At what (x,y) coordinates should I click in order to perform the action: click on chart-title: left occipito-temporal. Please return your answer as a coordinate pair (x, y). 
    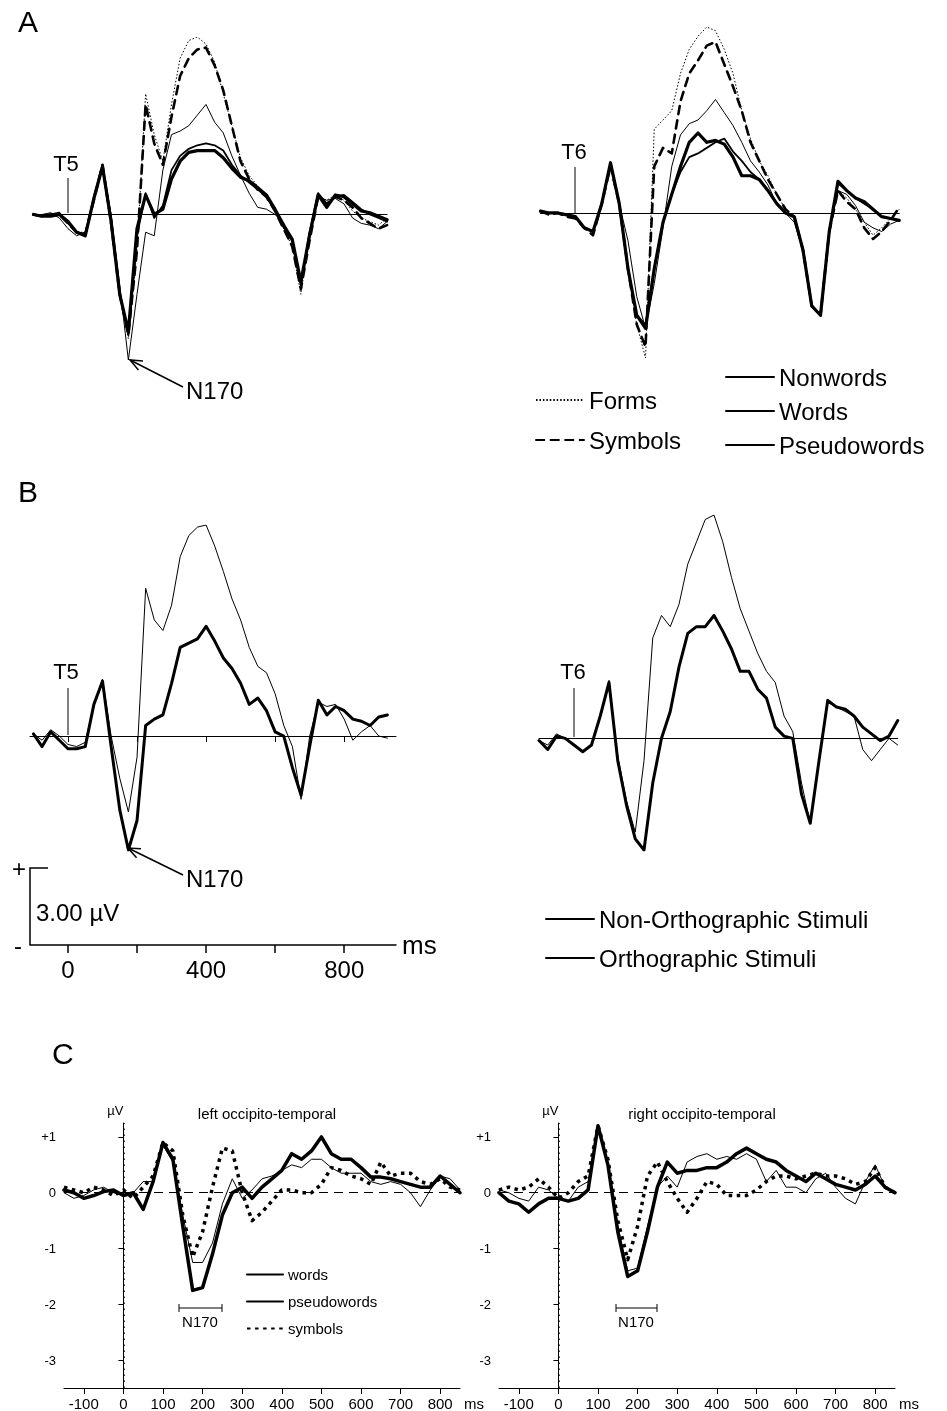
    Looking at the image, I should click on (267, 1113).